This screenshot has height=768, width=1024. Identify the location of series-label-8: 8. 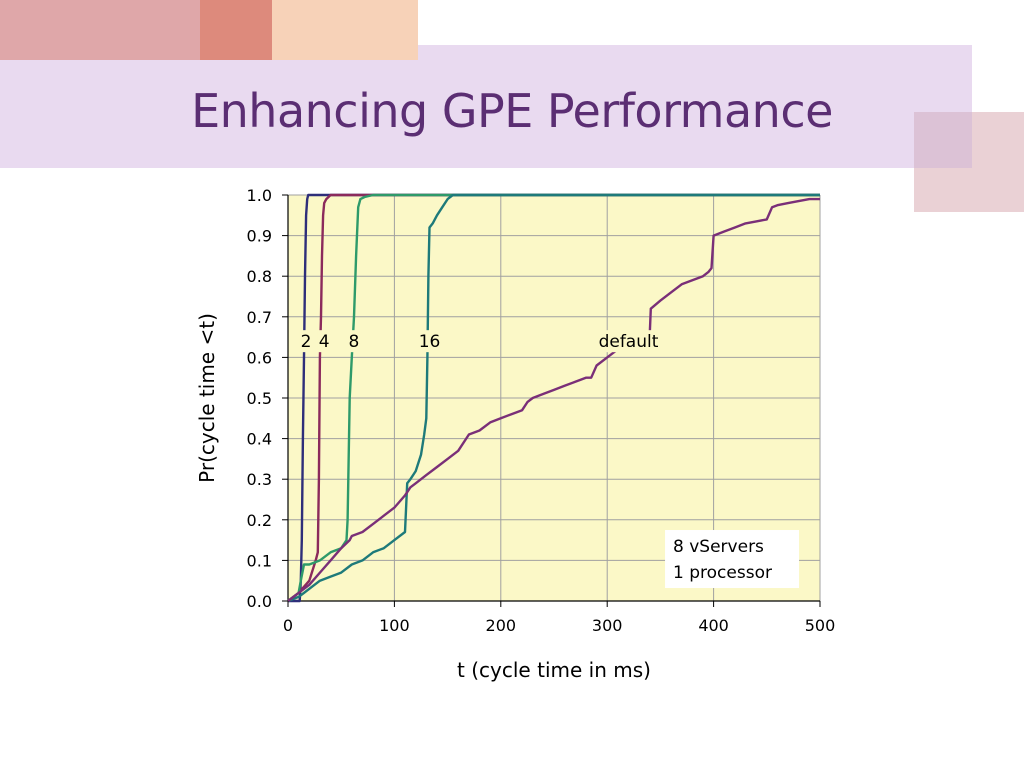
(354, 342).